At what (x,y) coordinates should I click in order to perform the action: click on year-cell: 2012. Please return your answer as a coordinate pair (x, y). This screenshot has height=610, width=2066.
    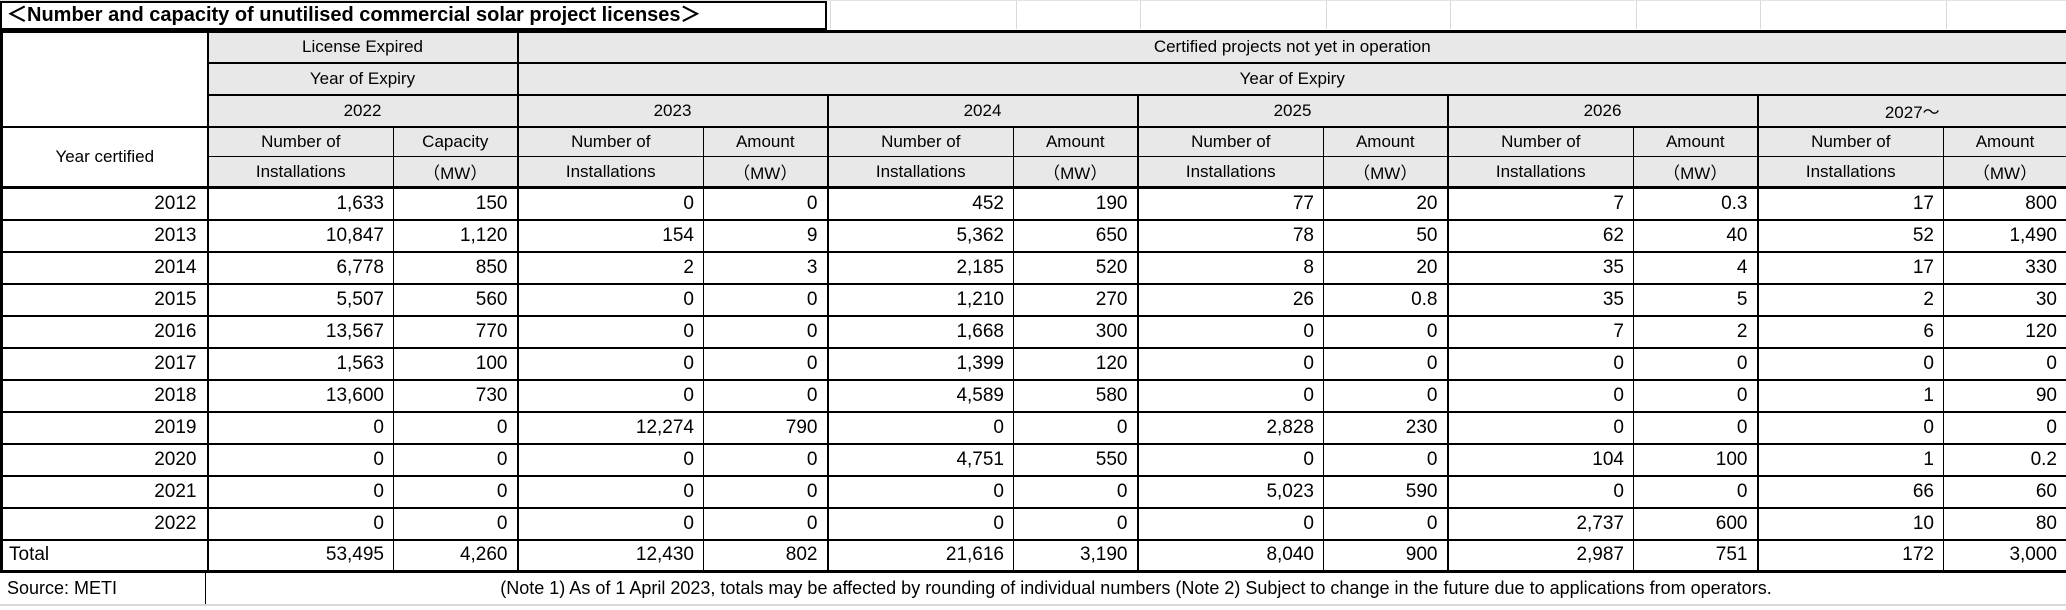
    Looking at the image, I should click on (104, 204).